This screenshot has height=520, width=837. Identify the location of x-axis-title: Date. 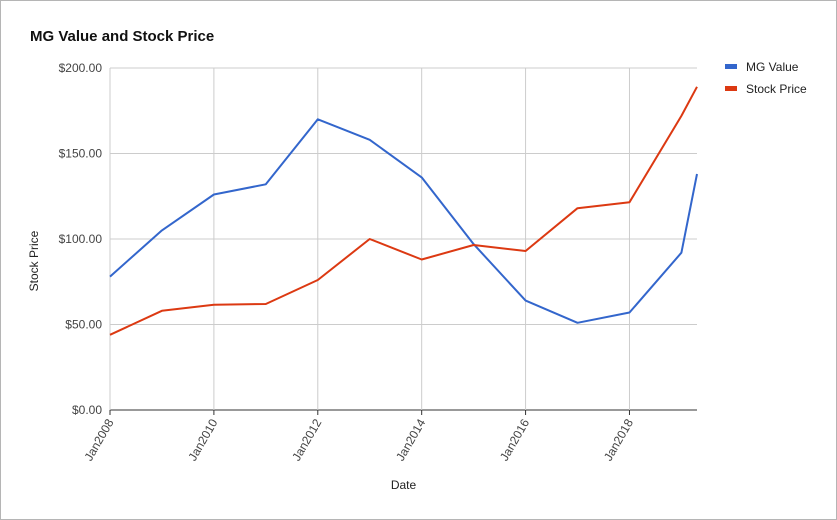
(404, 485).